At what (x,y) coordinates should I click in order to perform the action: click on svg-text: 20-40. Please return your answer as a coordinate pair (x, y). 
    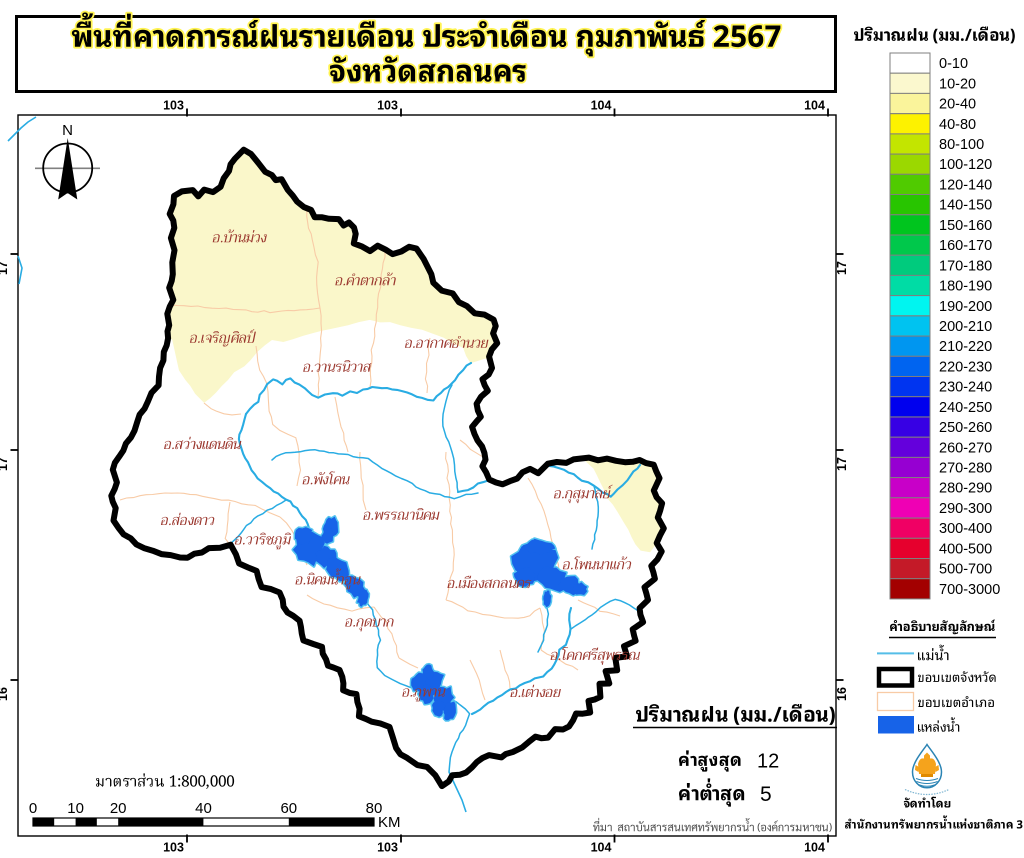
    Looking at the image, I should click on (957, 105).